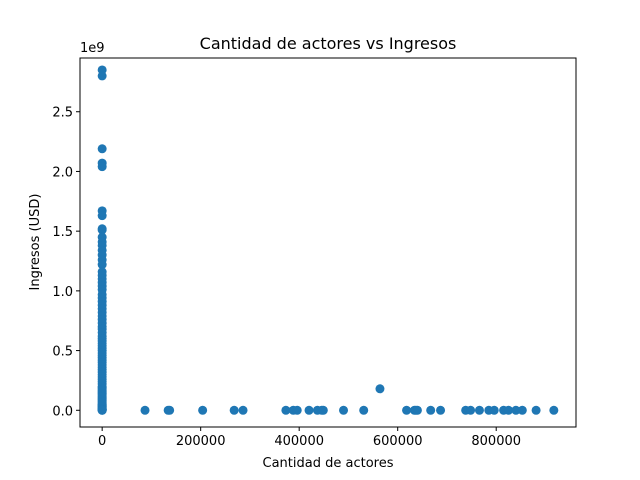 The height and width of the screenshot is (480, 640). I want to click on x-tick-label: 600000, so click(398, 441).